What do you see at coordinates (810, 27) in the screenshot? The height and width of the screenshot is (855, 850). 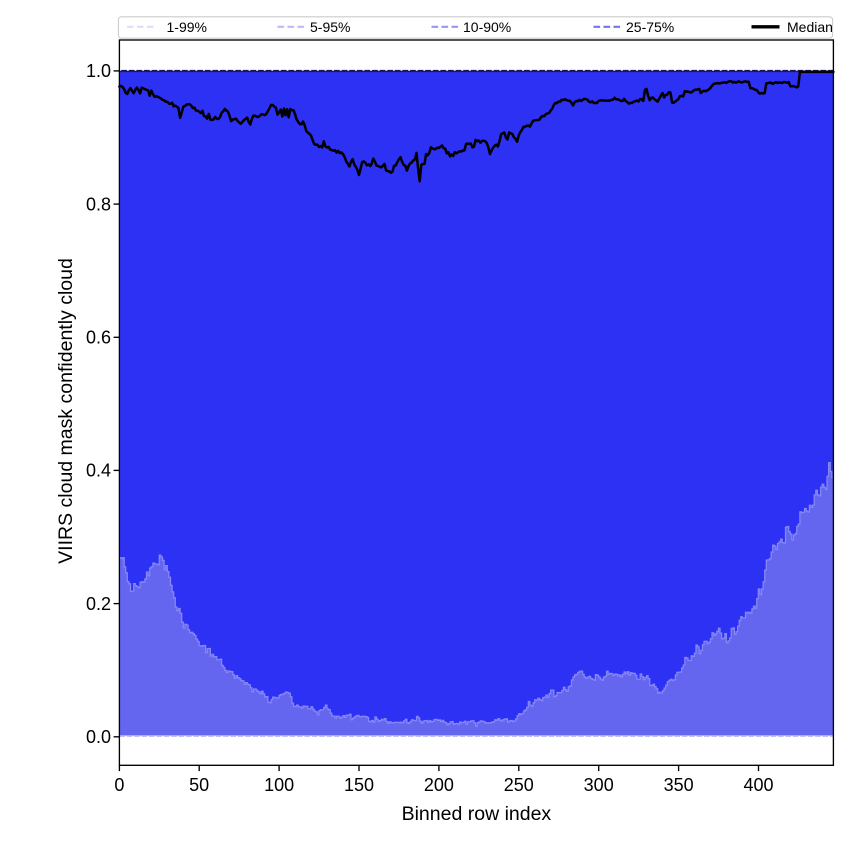 I see `svg-text: Median` at bounding box center [810, 27].